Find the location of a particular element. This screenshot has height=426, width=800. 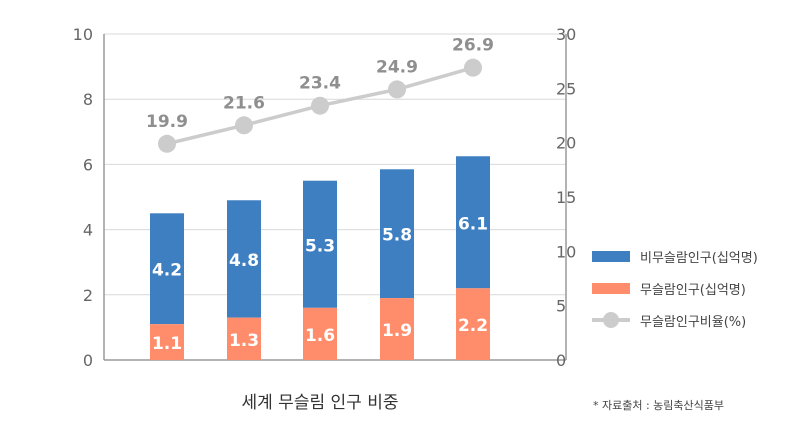

right-tick-label-6: 30 is located at coordinates (566, 34).